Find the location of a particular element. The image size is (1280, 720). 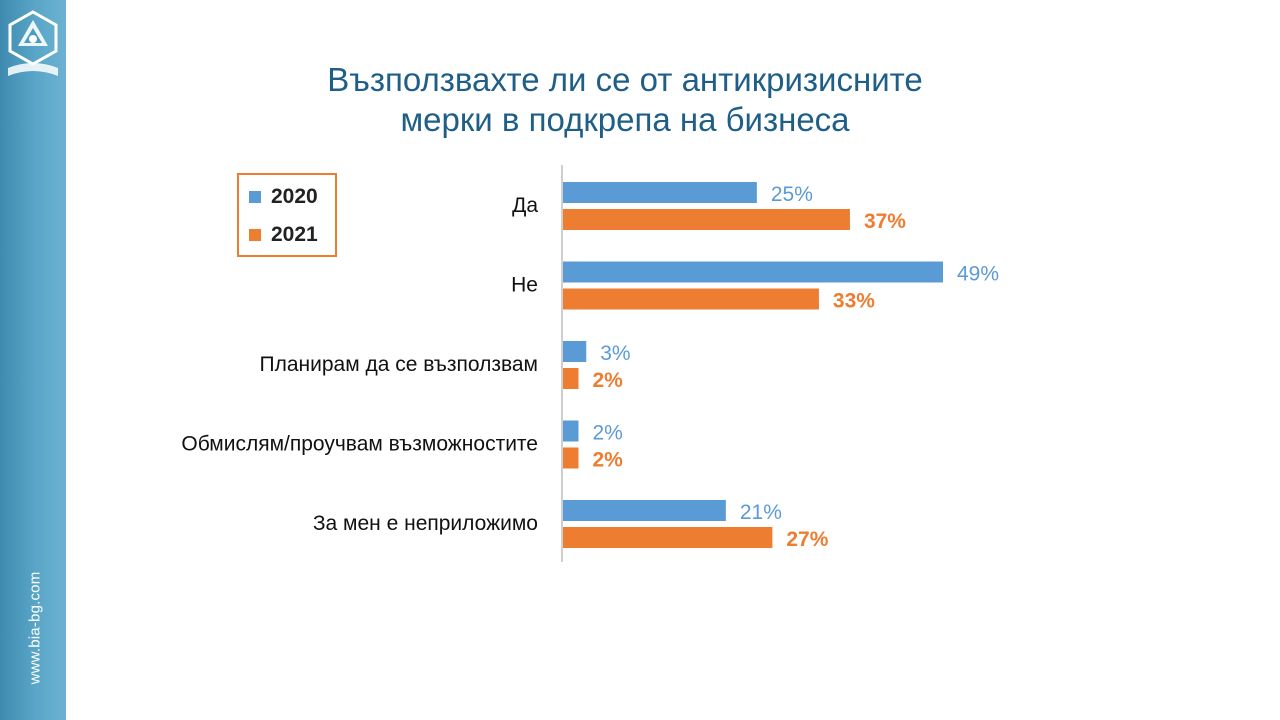

data-label-2020: 2% is located at coordinates (608, 433).